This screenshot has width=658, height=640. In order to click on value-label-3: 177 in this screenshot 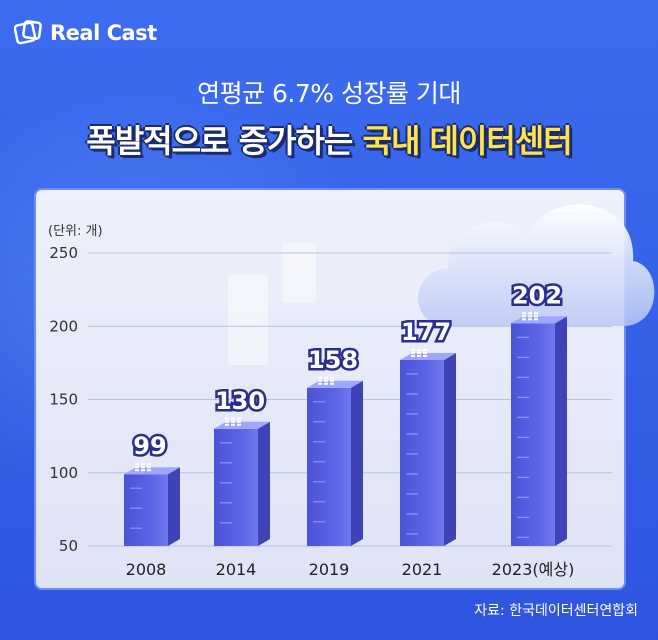, I will do `click(426, 332)`.